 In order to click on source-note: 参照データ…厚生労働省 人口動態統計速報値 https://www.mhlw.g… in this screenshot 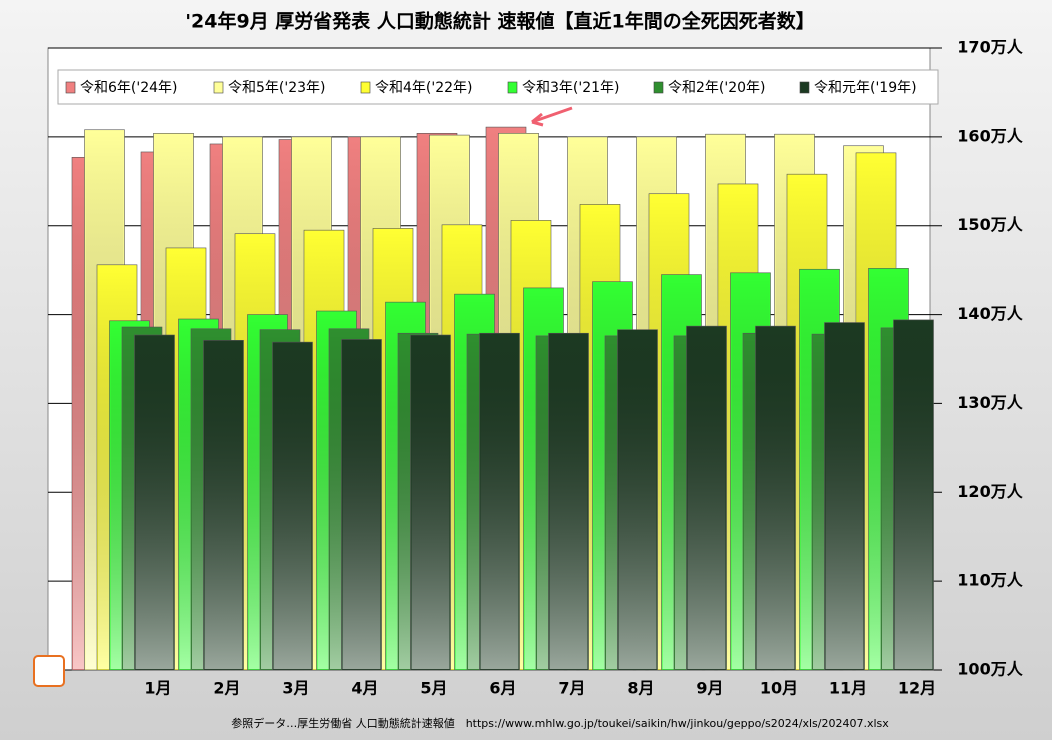, I will do `click(560, 723)`.